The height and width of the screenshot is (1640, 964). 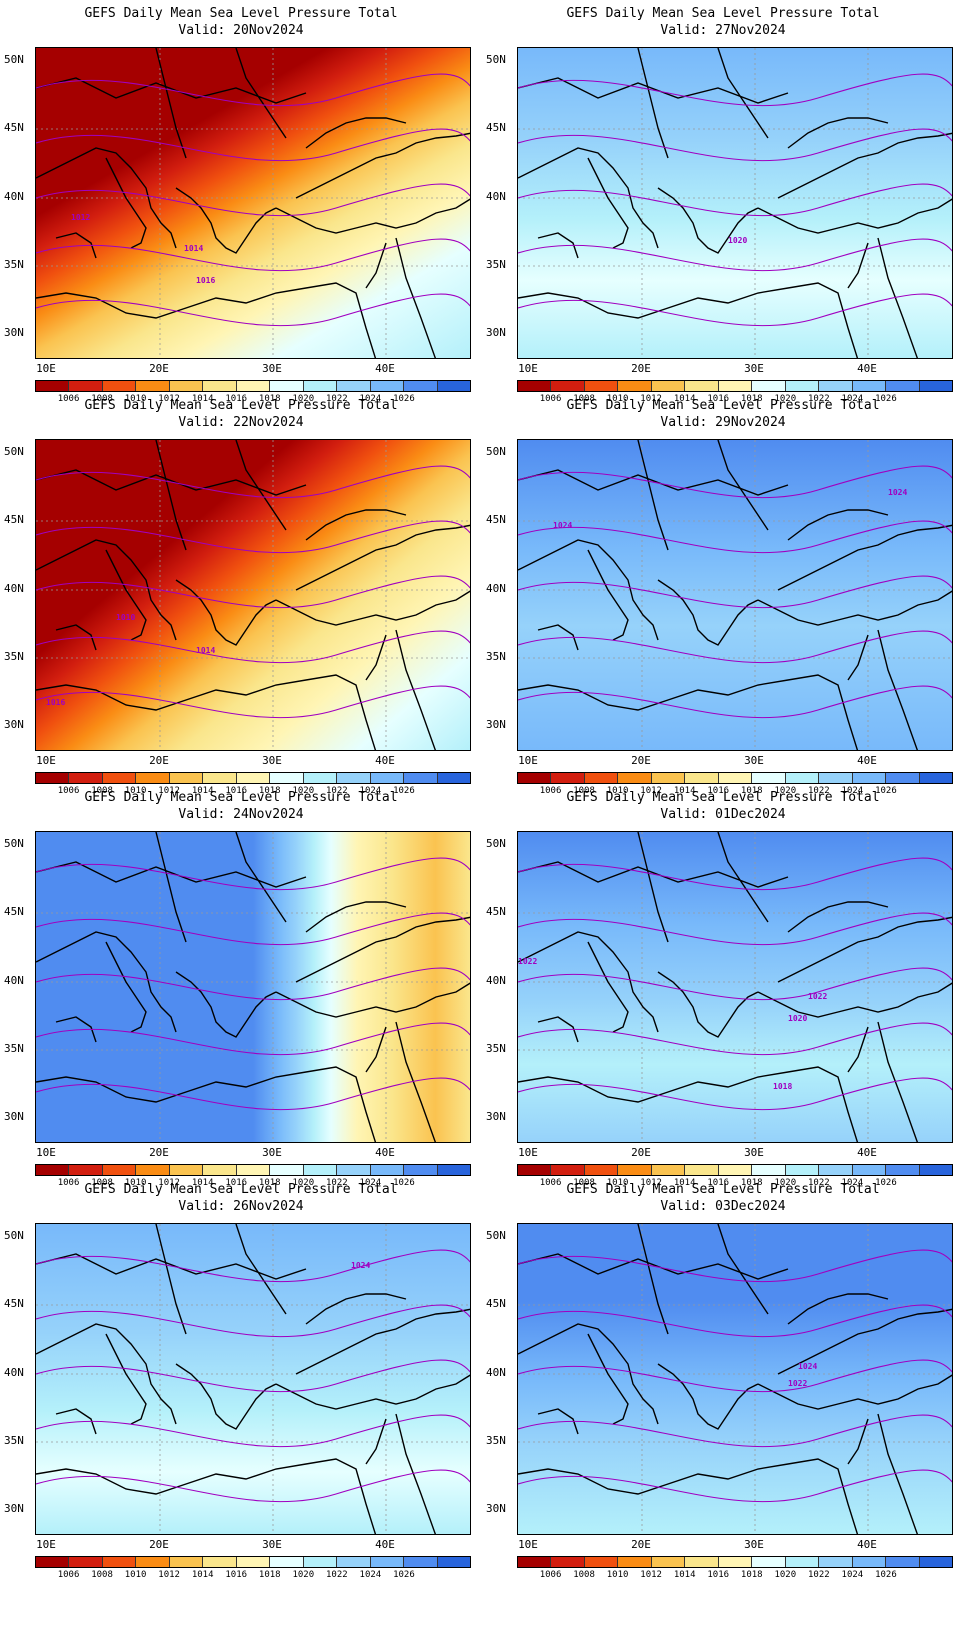 I want to click on isobar-label: 1016, so click(x=206, y=280).